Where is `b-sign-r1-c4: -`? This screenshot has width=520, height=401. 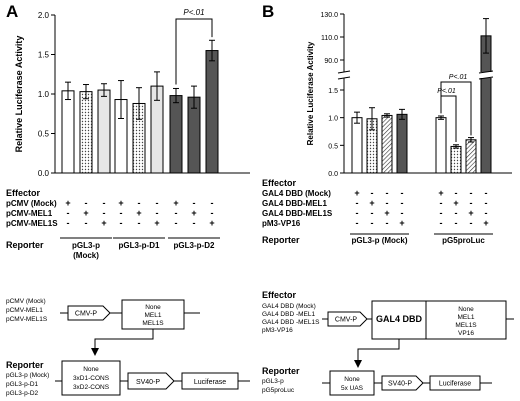
b-sign-r1-c4: - is located at coordinates (441, 203).